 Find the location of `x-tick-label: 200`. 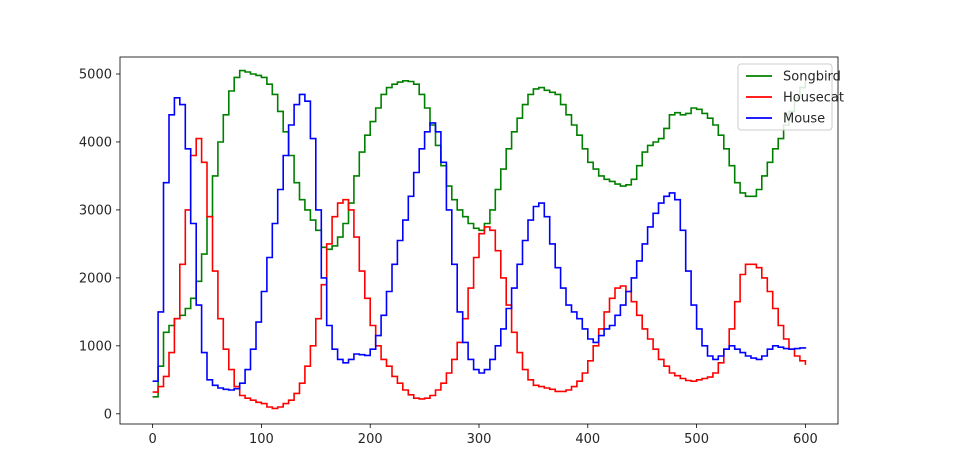

x-tick-label: 200 is located at coordinates (370, 439).